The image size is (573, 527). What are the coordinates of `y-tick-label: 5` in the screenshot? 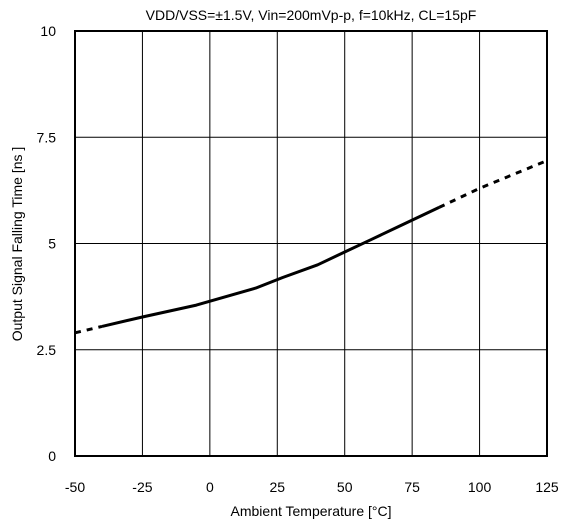 It's located at (52, 244).